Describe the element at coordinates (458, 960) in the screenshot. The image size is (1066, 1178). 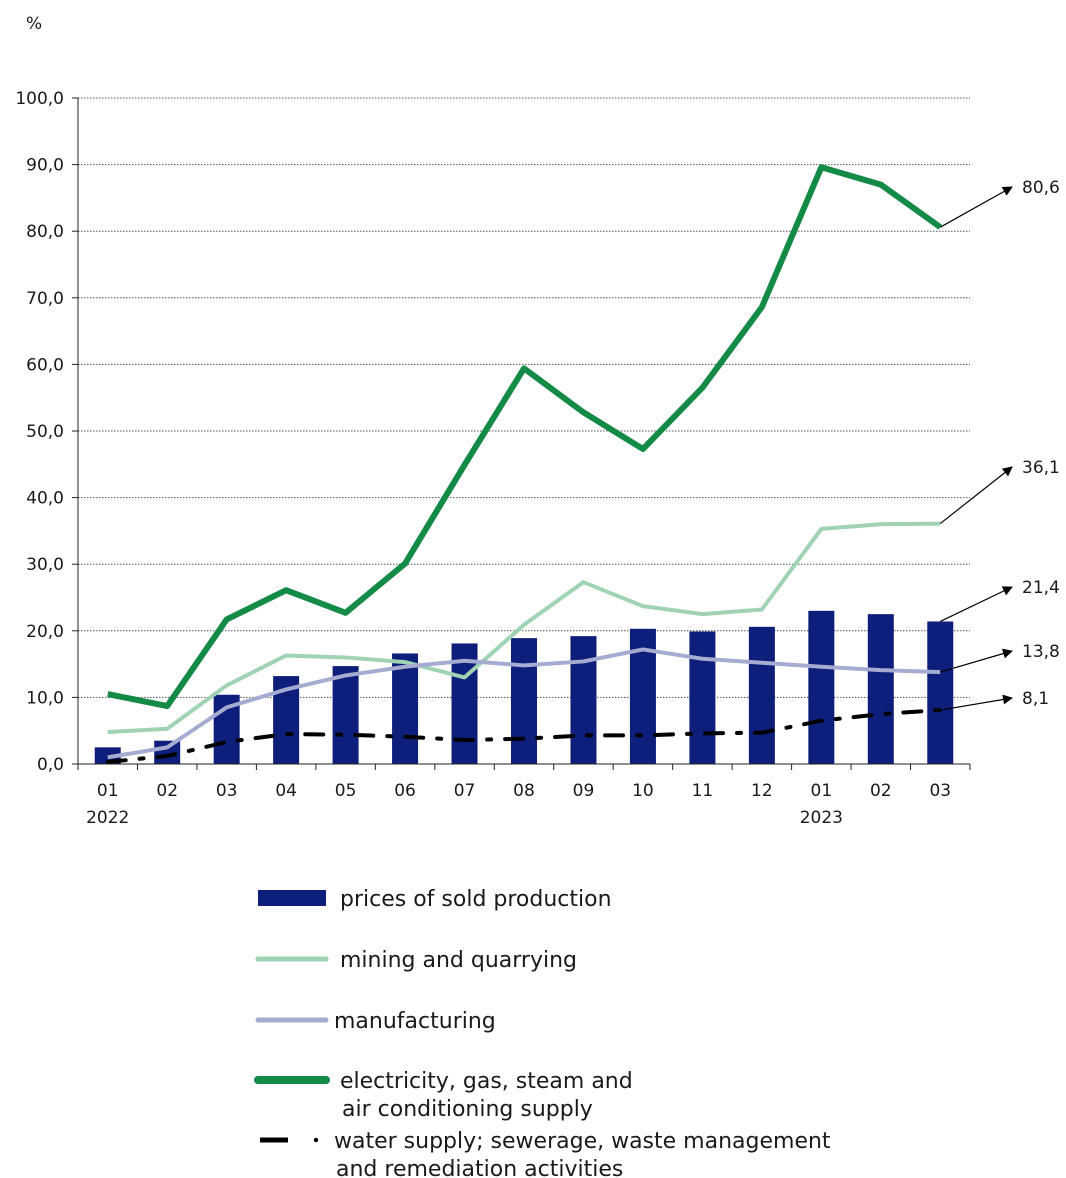
I see `legend-label: mining and quarrying` at that location.